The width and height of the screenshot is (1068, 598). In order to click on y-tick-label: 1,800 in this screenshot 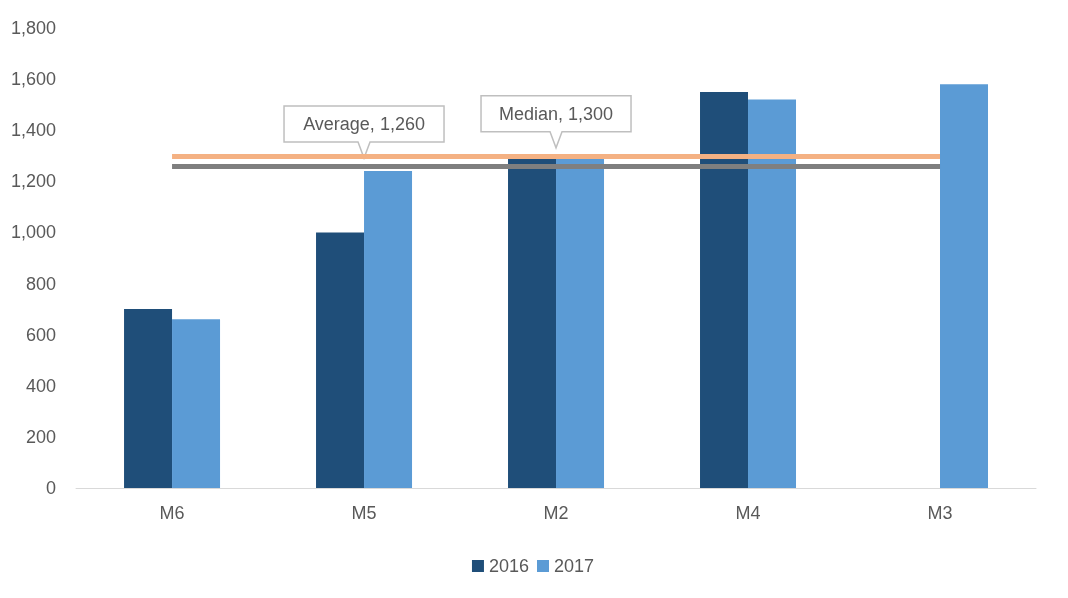, I will do `click(34, 28)`.